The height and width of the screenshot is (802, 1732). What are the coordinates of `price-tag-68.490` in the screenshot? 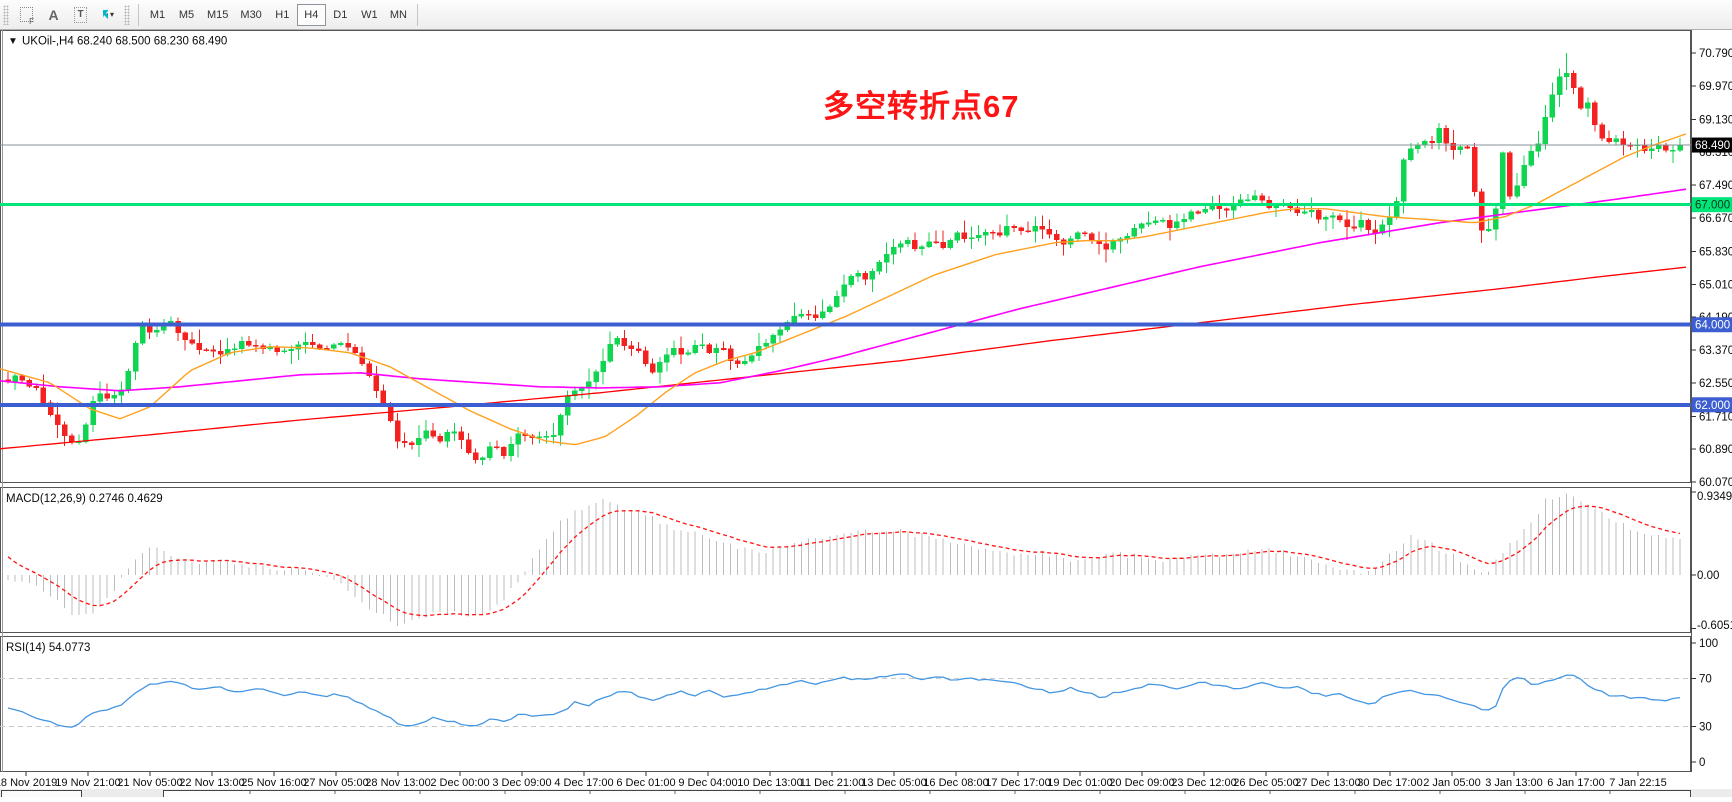 It's located at (1712, 145).